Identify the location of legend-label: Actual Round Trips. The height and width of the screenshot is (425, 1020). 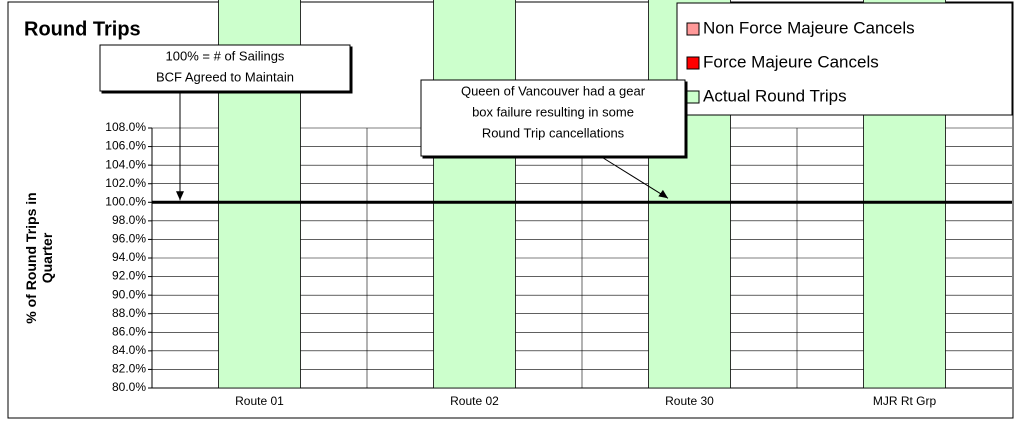
(775, 95).